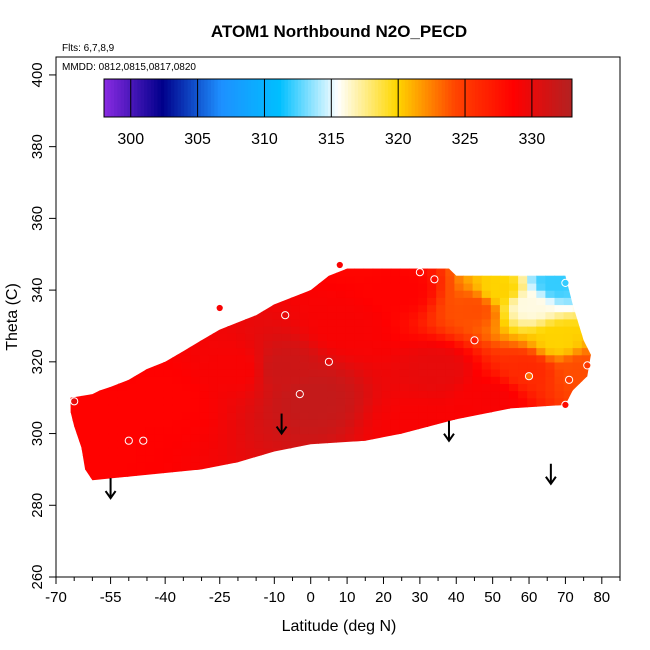 Image resolution: width=650 pixels, height=650 pixels. I want to click on x-tick-label: -10, so click(274, 597).